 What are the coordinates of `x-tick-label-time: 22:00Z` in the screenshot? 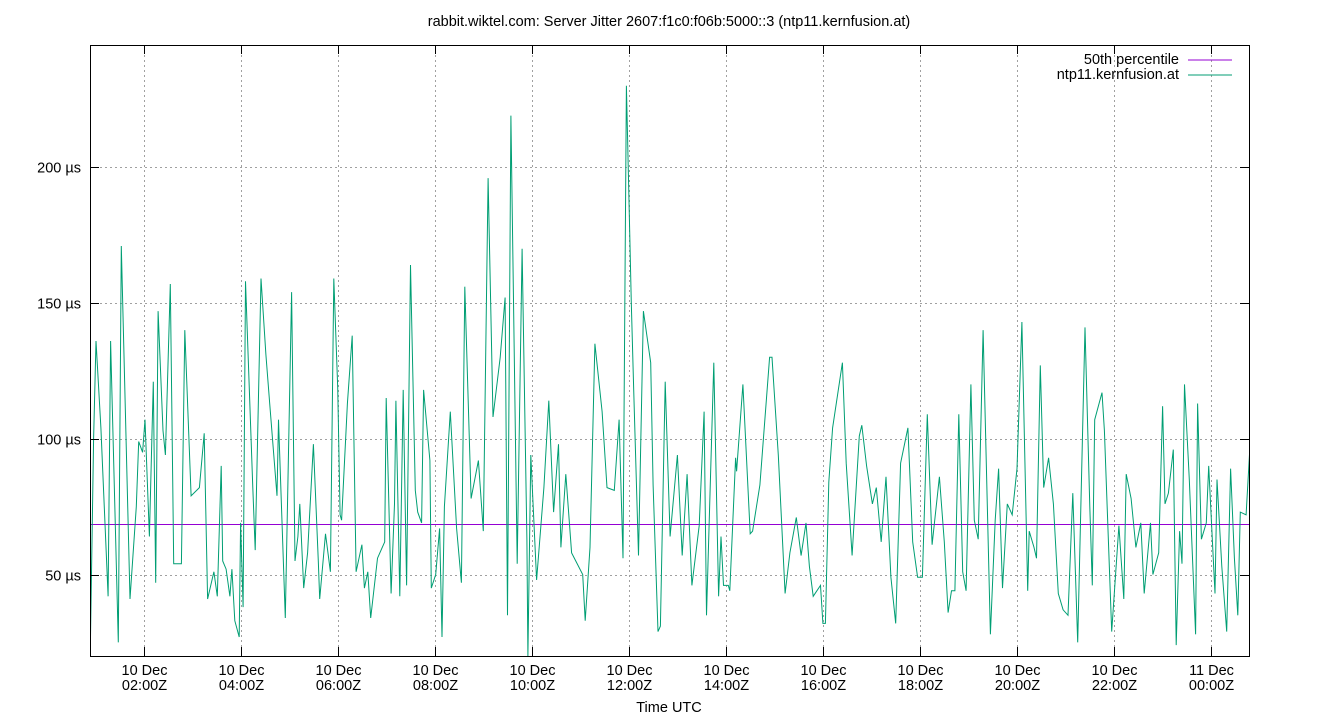 It's located at (1114, 686).